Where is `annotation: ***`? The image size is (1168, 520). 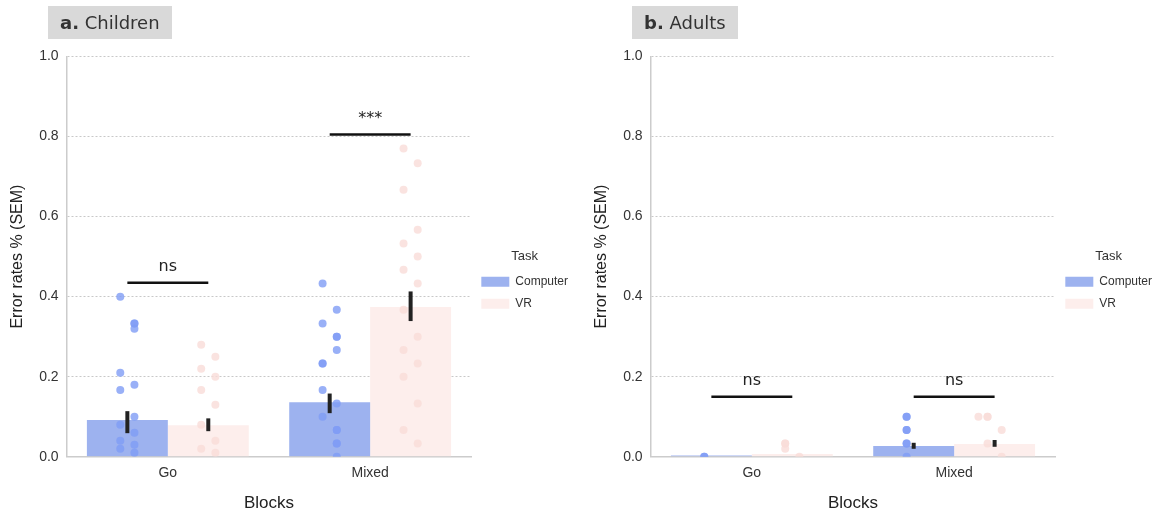
annotation: *** is located at coordinates (370, 117).